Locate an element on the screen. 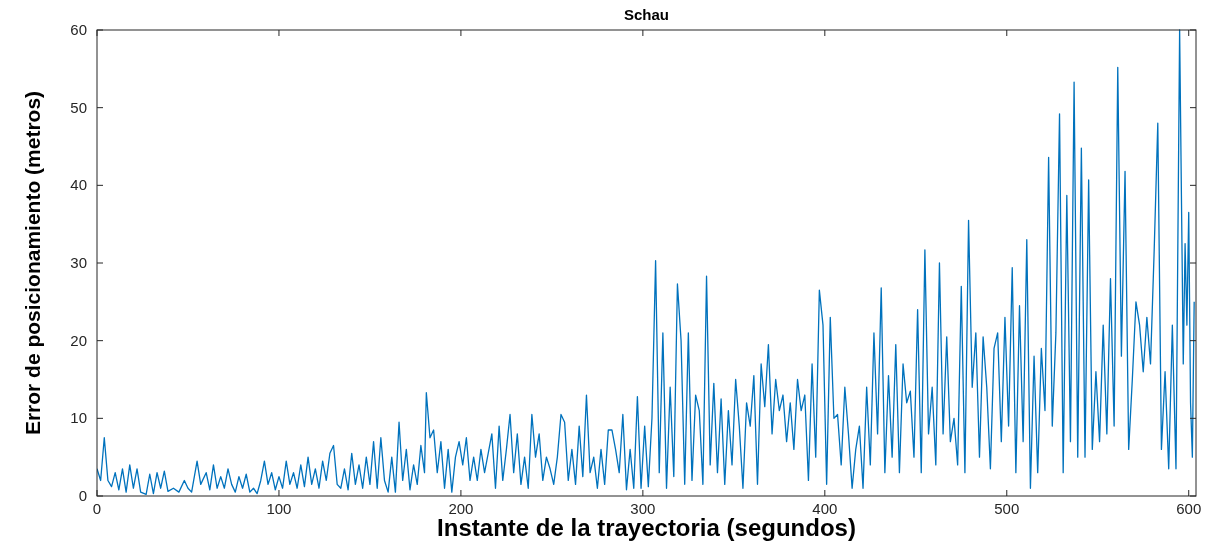 The image size is (1221, 542). y-tick-label: 60 is located at coordinates (78, 29).